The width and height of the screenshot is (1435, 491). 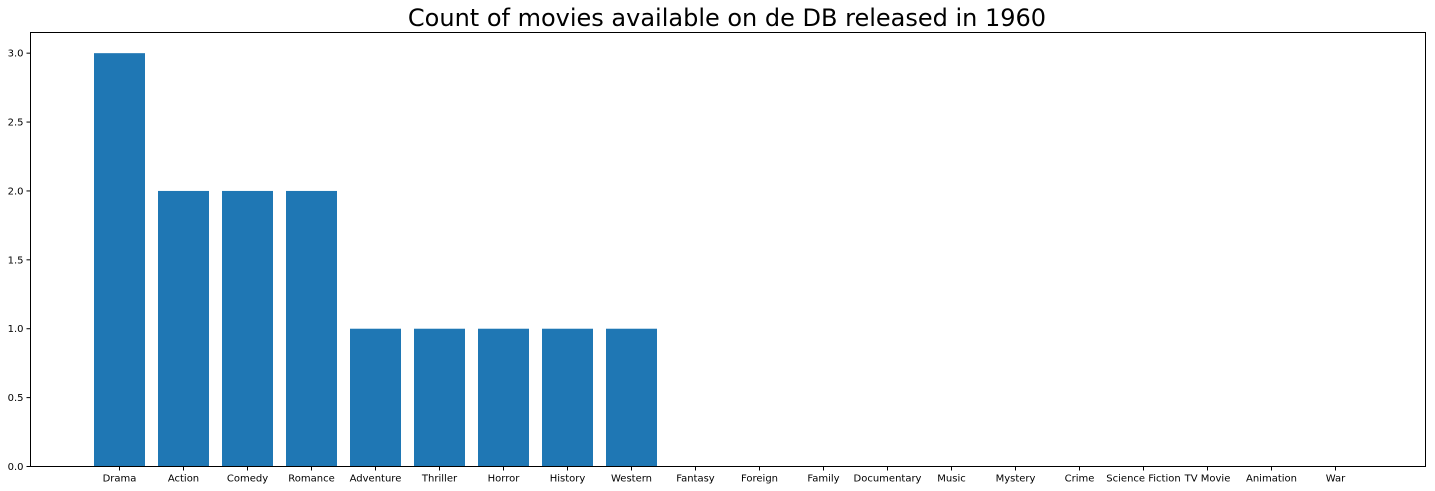 I want to click on x-tick-label-action: Action, so click(x=183, y=479).